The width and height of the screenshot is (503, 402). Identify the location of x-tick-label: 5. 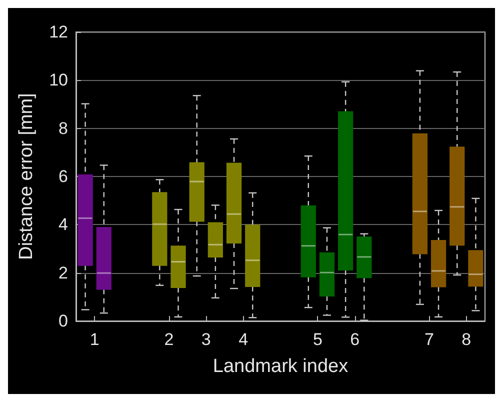
(317, 339).